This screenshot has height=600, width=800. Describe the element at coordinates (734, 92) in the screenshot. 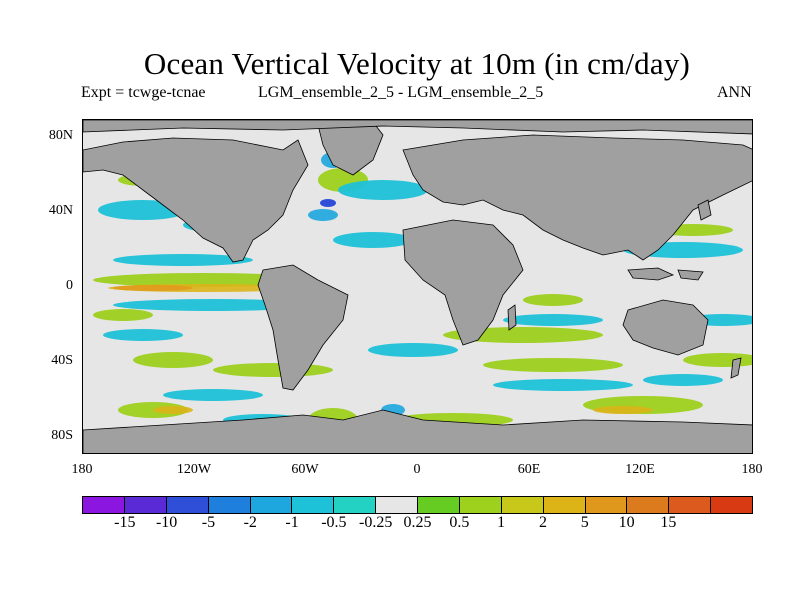

I see `season-label: ANN` at that location.